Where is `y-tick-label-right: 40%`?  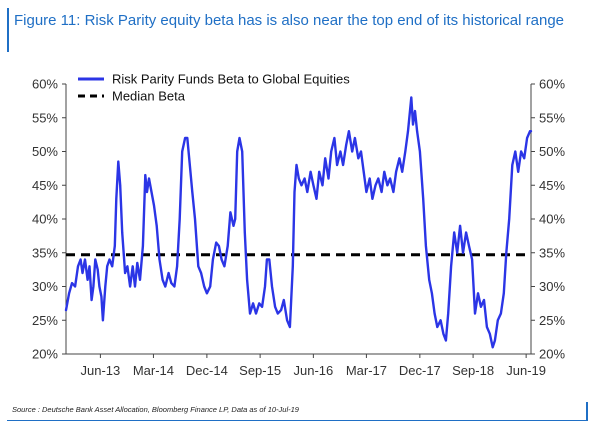 y-tick-label-right: 40% is located at coordinates (552, 219).